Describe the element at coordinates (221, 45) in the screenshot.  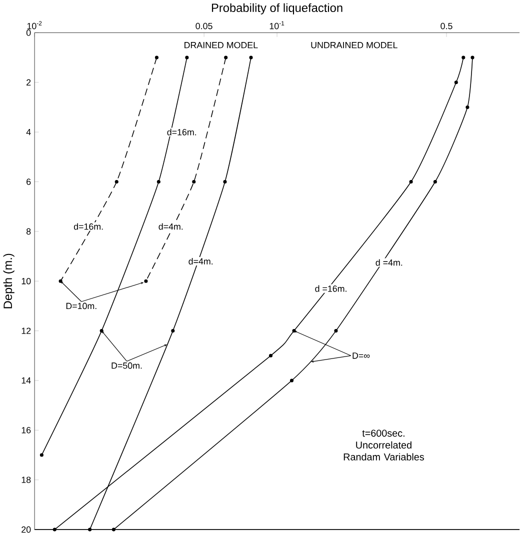
I see `annotation: DRAINED MODEL` at that location.